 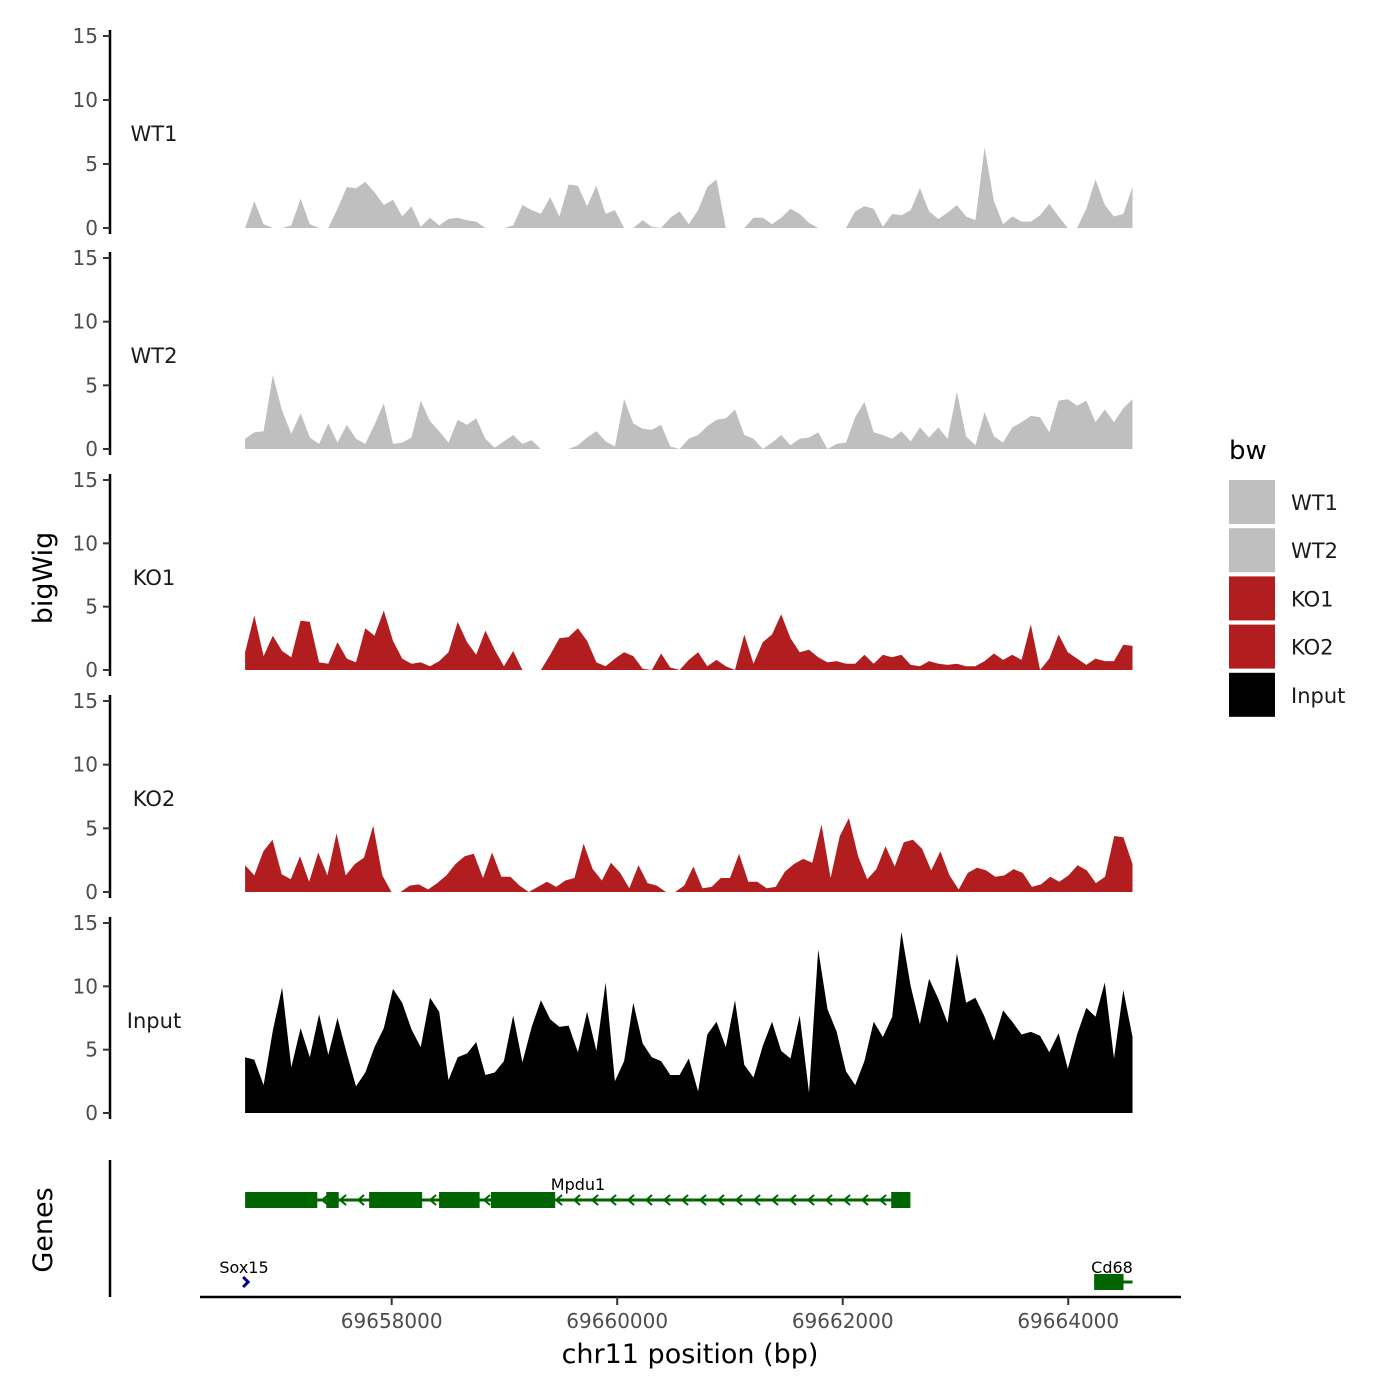 What do you see at coordinates (1314, 551) in the screenshot?
I see `legend-label: WT2` at bounding box center [1314, 551].